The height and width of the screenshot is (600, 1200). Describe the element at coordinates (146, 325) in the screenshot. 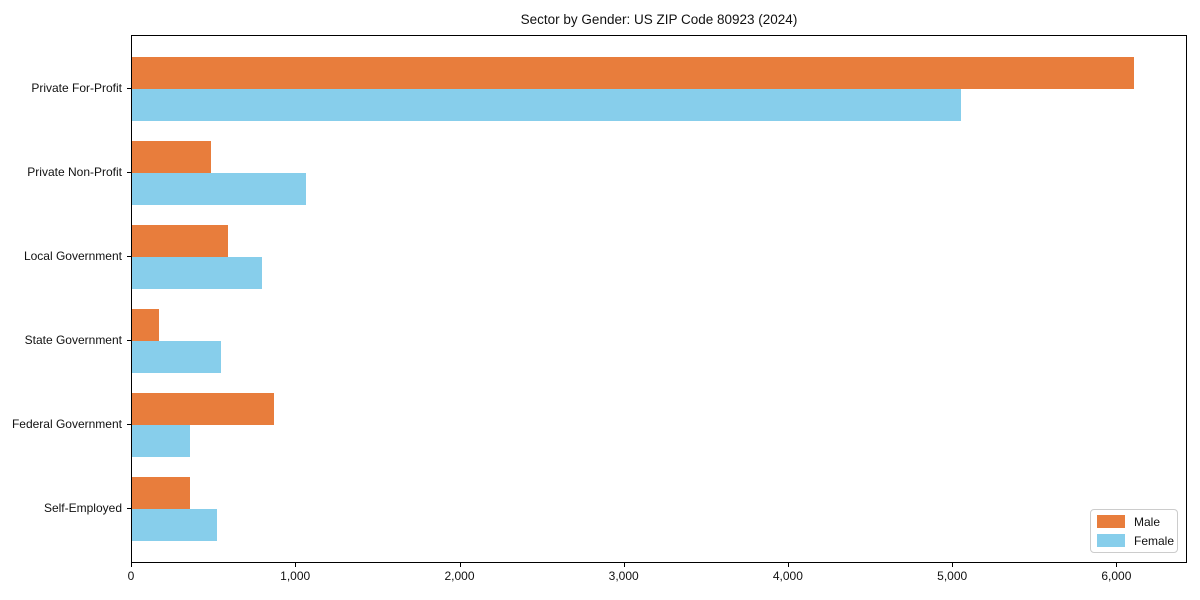

I see `bar-male-state-government` at that location.